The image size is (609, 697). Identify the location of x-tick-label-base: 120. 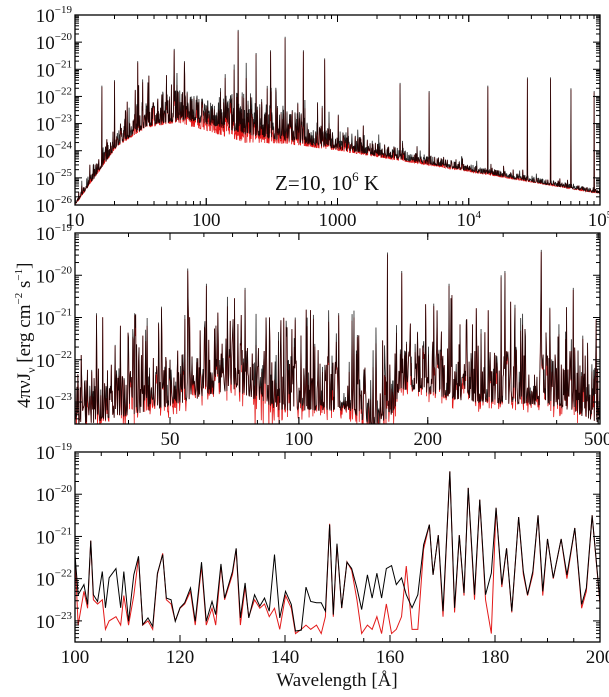
(180, 657).